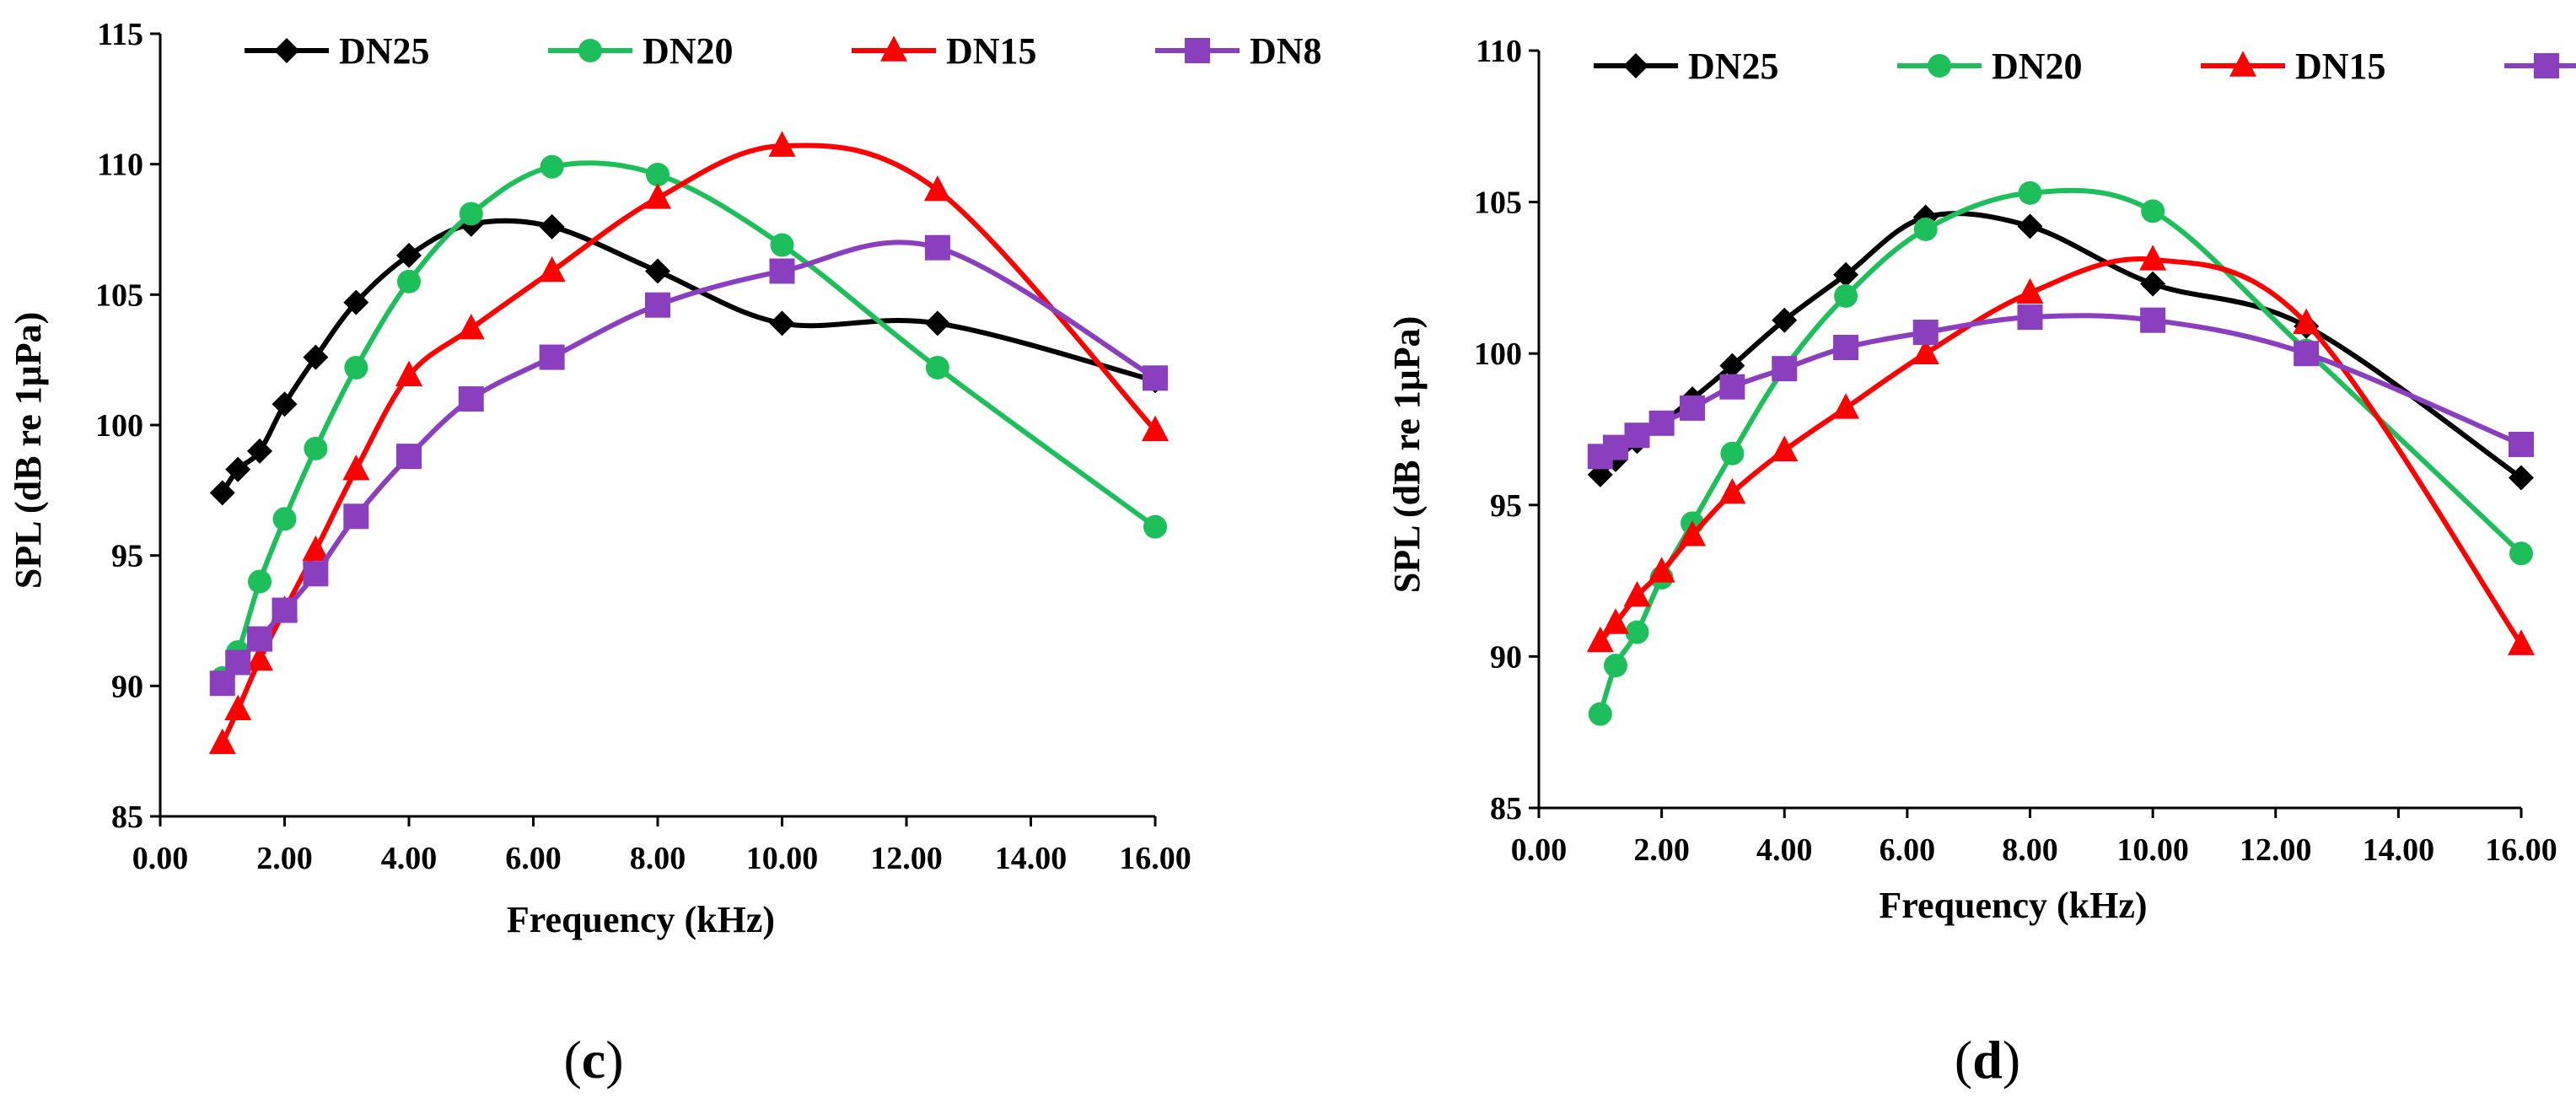 This screenshot has width=2576, height=1109. Describe the element at coordinates (1286, 51) in the screenshot. I see `legend-label: DN8` at that location.